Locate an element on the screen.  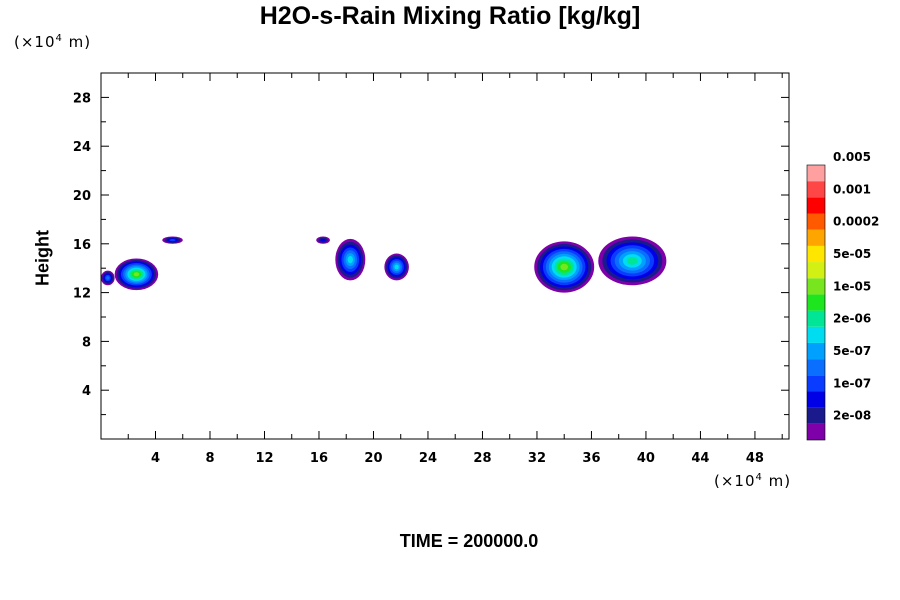
y-tick-label: 24 is located at coordinates (82, 147).